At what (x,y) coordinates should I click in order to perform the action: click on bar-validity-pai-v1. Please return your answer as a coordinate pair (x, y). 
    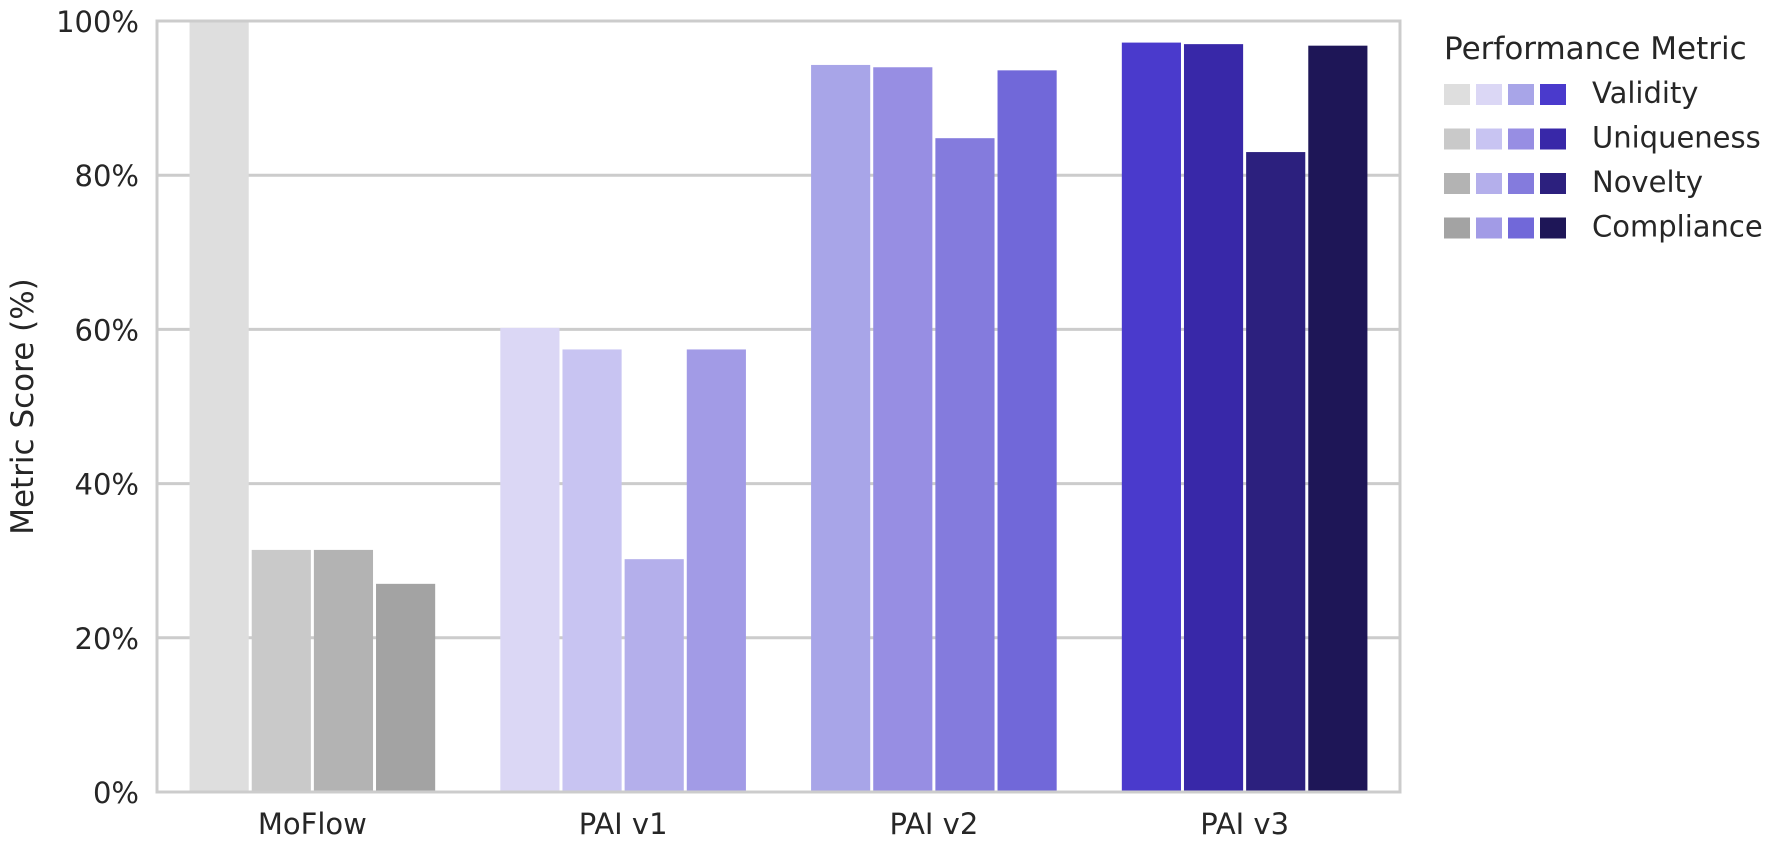
    Looking at the image, I should click on (530, 559).